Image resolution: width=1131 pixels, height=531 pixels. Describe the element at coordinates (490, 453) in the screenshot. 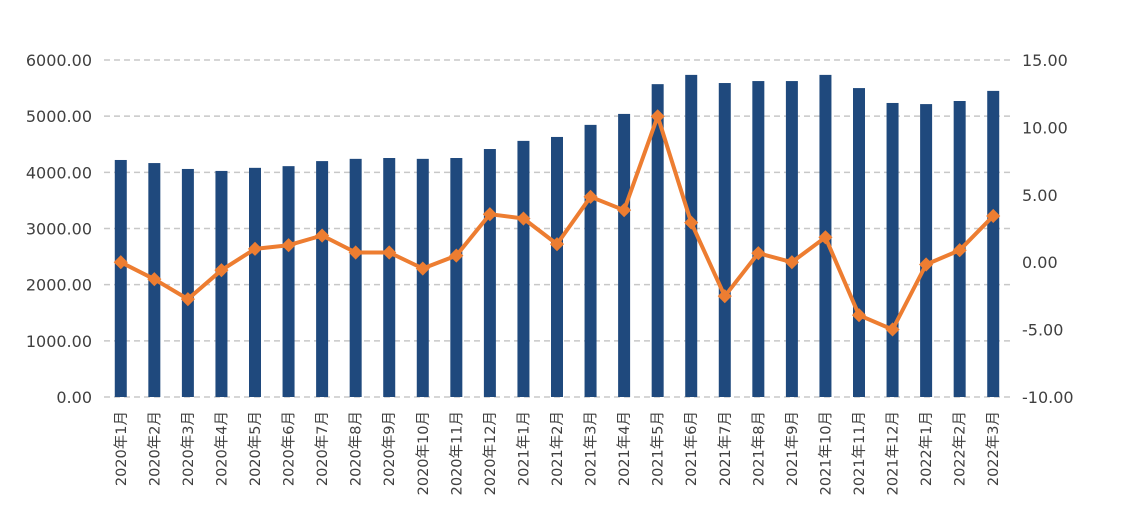

I see `x-tick-label: 2020年12月` at that location.